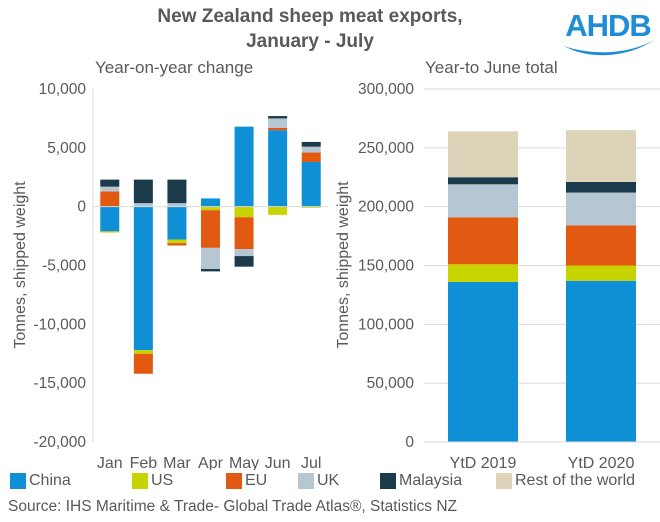 This screenshot has height=522, width=660. I want to click on left-bar-mar-us, so click(177, 241).